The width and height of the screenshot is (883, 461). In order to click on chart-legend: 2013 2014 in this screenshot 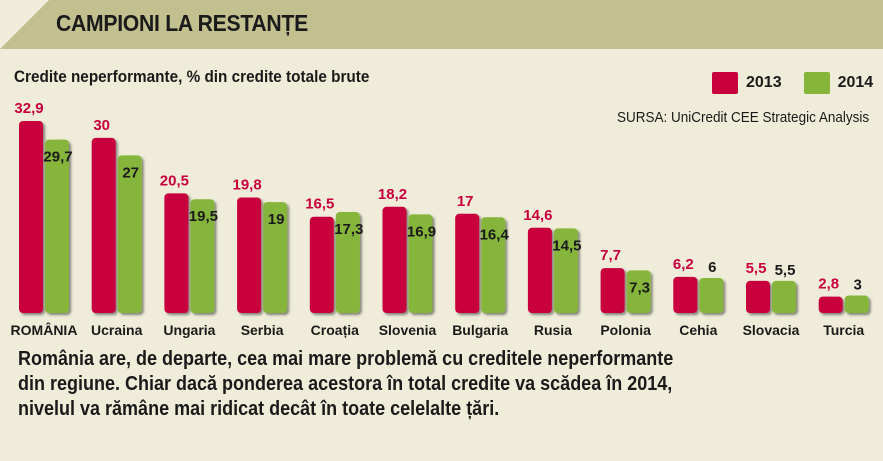, I will do `click(792, 83)`.